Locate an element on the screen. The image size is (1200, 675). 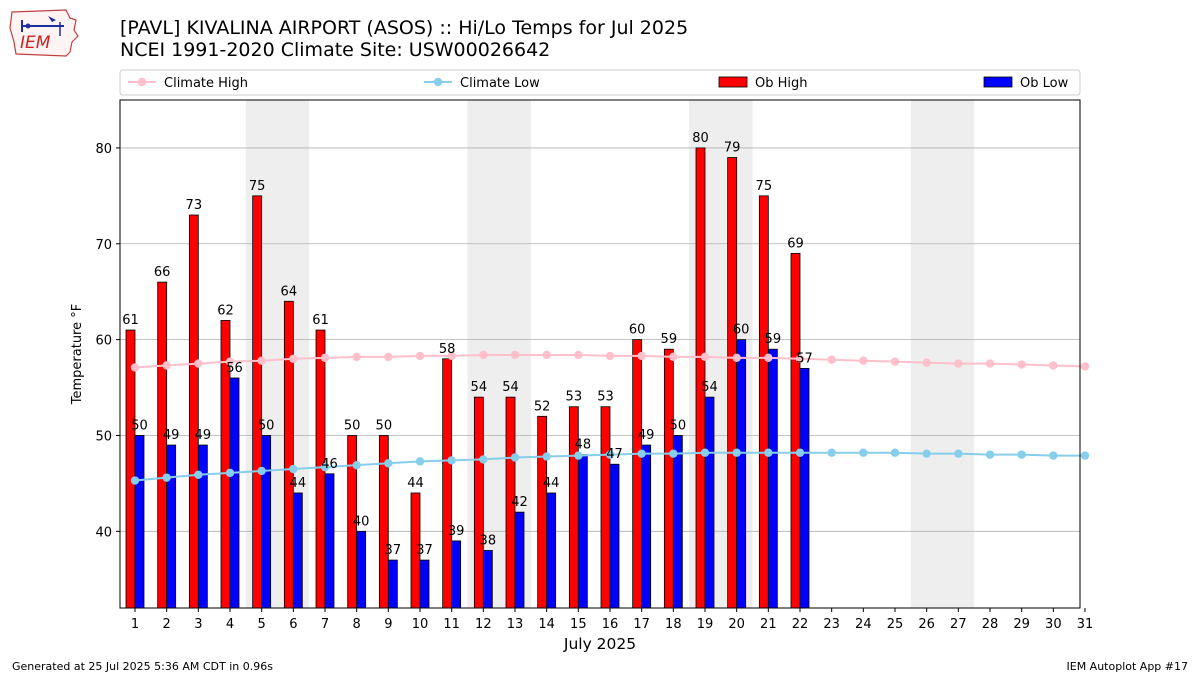
y-tick-label: 80 is located at coordinates (103, 149).